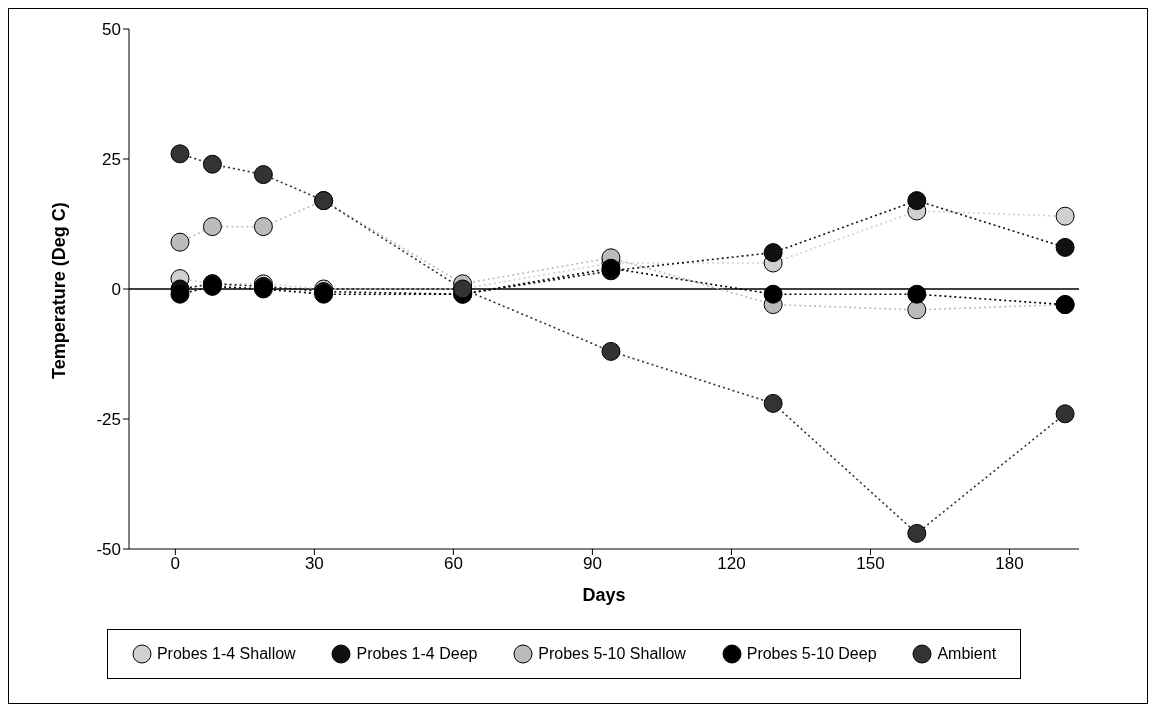 The width and height of the screenshot is (1160, 716). What do you see at coordinates (604, 595) in the screenshot?
I see `x-axis-title: Days` at bounding box center [604, 595].